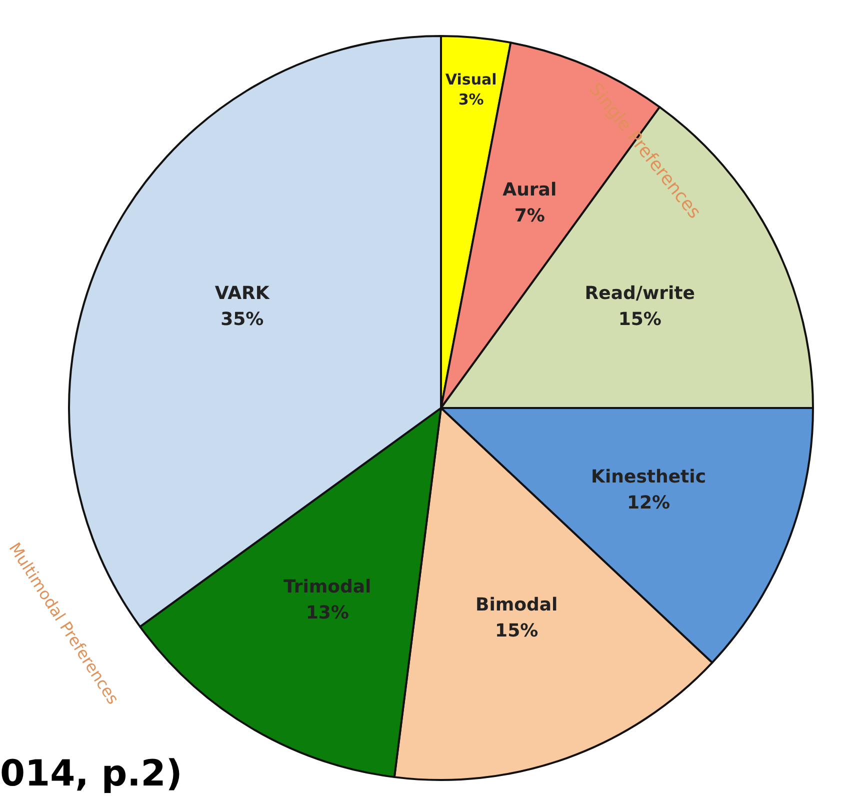 The height and width of the screenshot is (801, 853). Describe the element at coordinates (328, 587) in the screenshot. I see `slice-label: Trimodal` at that location.